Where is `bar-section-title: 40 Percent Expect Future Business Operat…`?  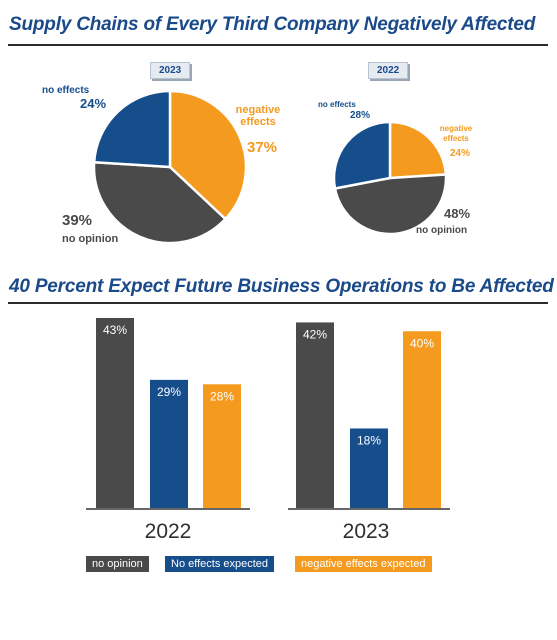
bar-section-title: 40 Percent Expect Future Business Operat… is located at coordinates (281, 286).